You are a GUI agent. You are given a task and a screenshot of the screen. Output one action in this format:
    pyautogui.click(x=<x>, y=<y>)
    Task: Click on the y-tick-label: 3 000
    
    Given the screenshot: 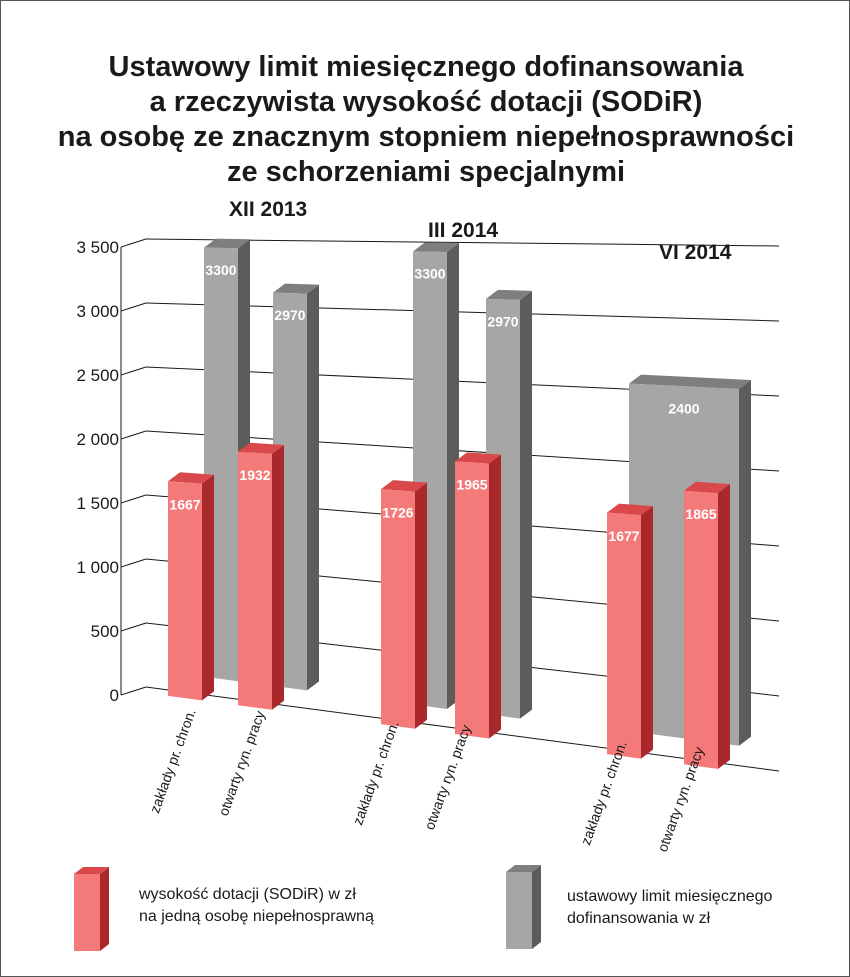 What is the action you would take?
    pyautogui.click(x=97, y=311)
    